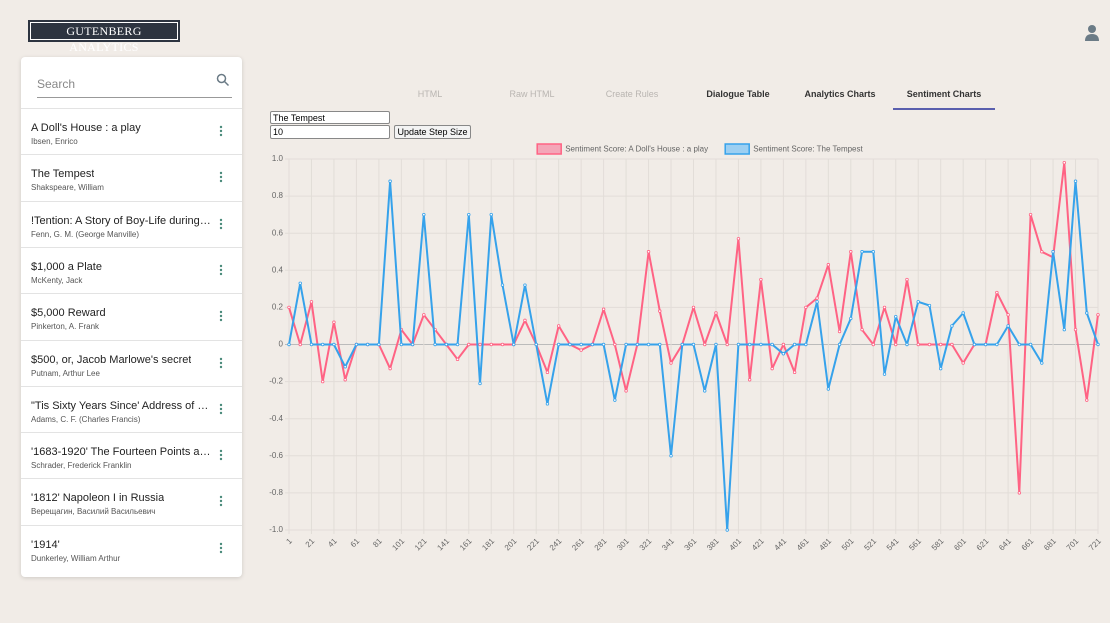 The height and width of the screenshot is (623, 1110). Describe the element at coordinates (131, 316) in the screenshot. I see `book-item: $5,000 Reward Pinkerton, A. Frank` at that location.